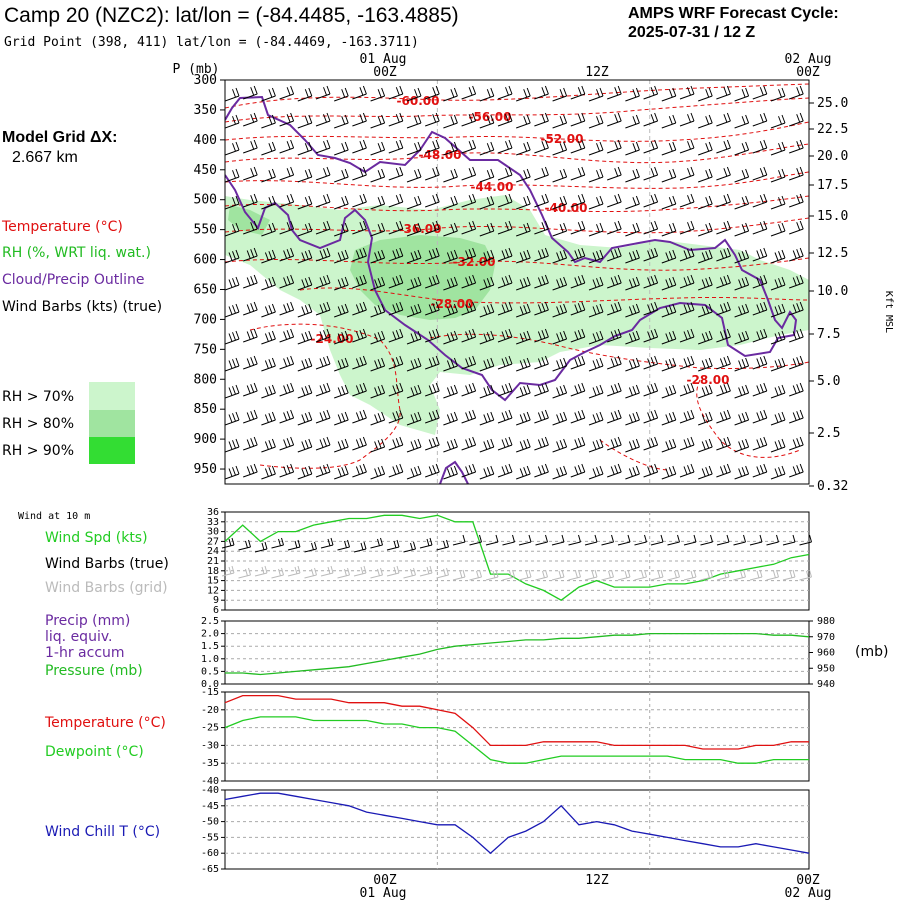 This screenshot has height=900, width=900. I want to click on rh80-swatch, so click(112, 423).